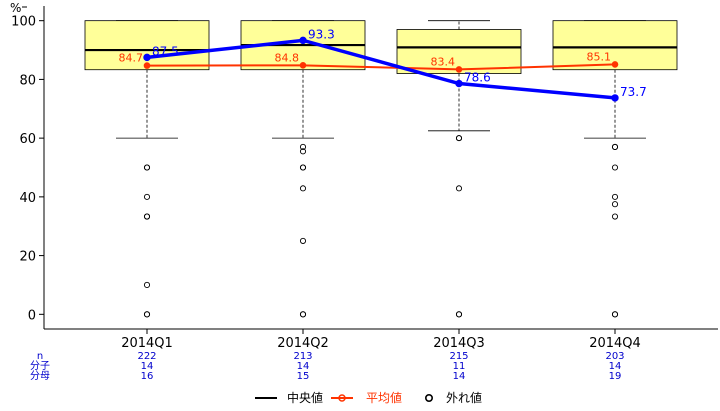 This screenshot has height=411, width=720. What do you see at coordinates (27, 198) in the screenshot?
I see `y-tick-label: 40` at bounding box center [27, 198].